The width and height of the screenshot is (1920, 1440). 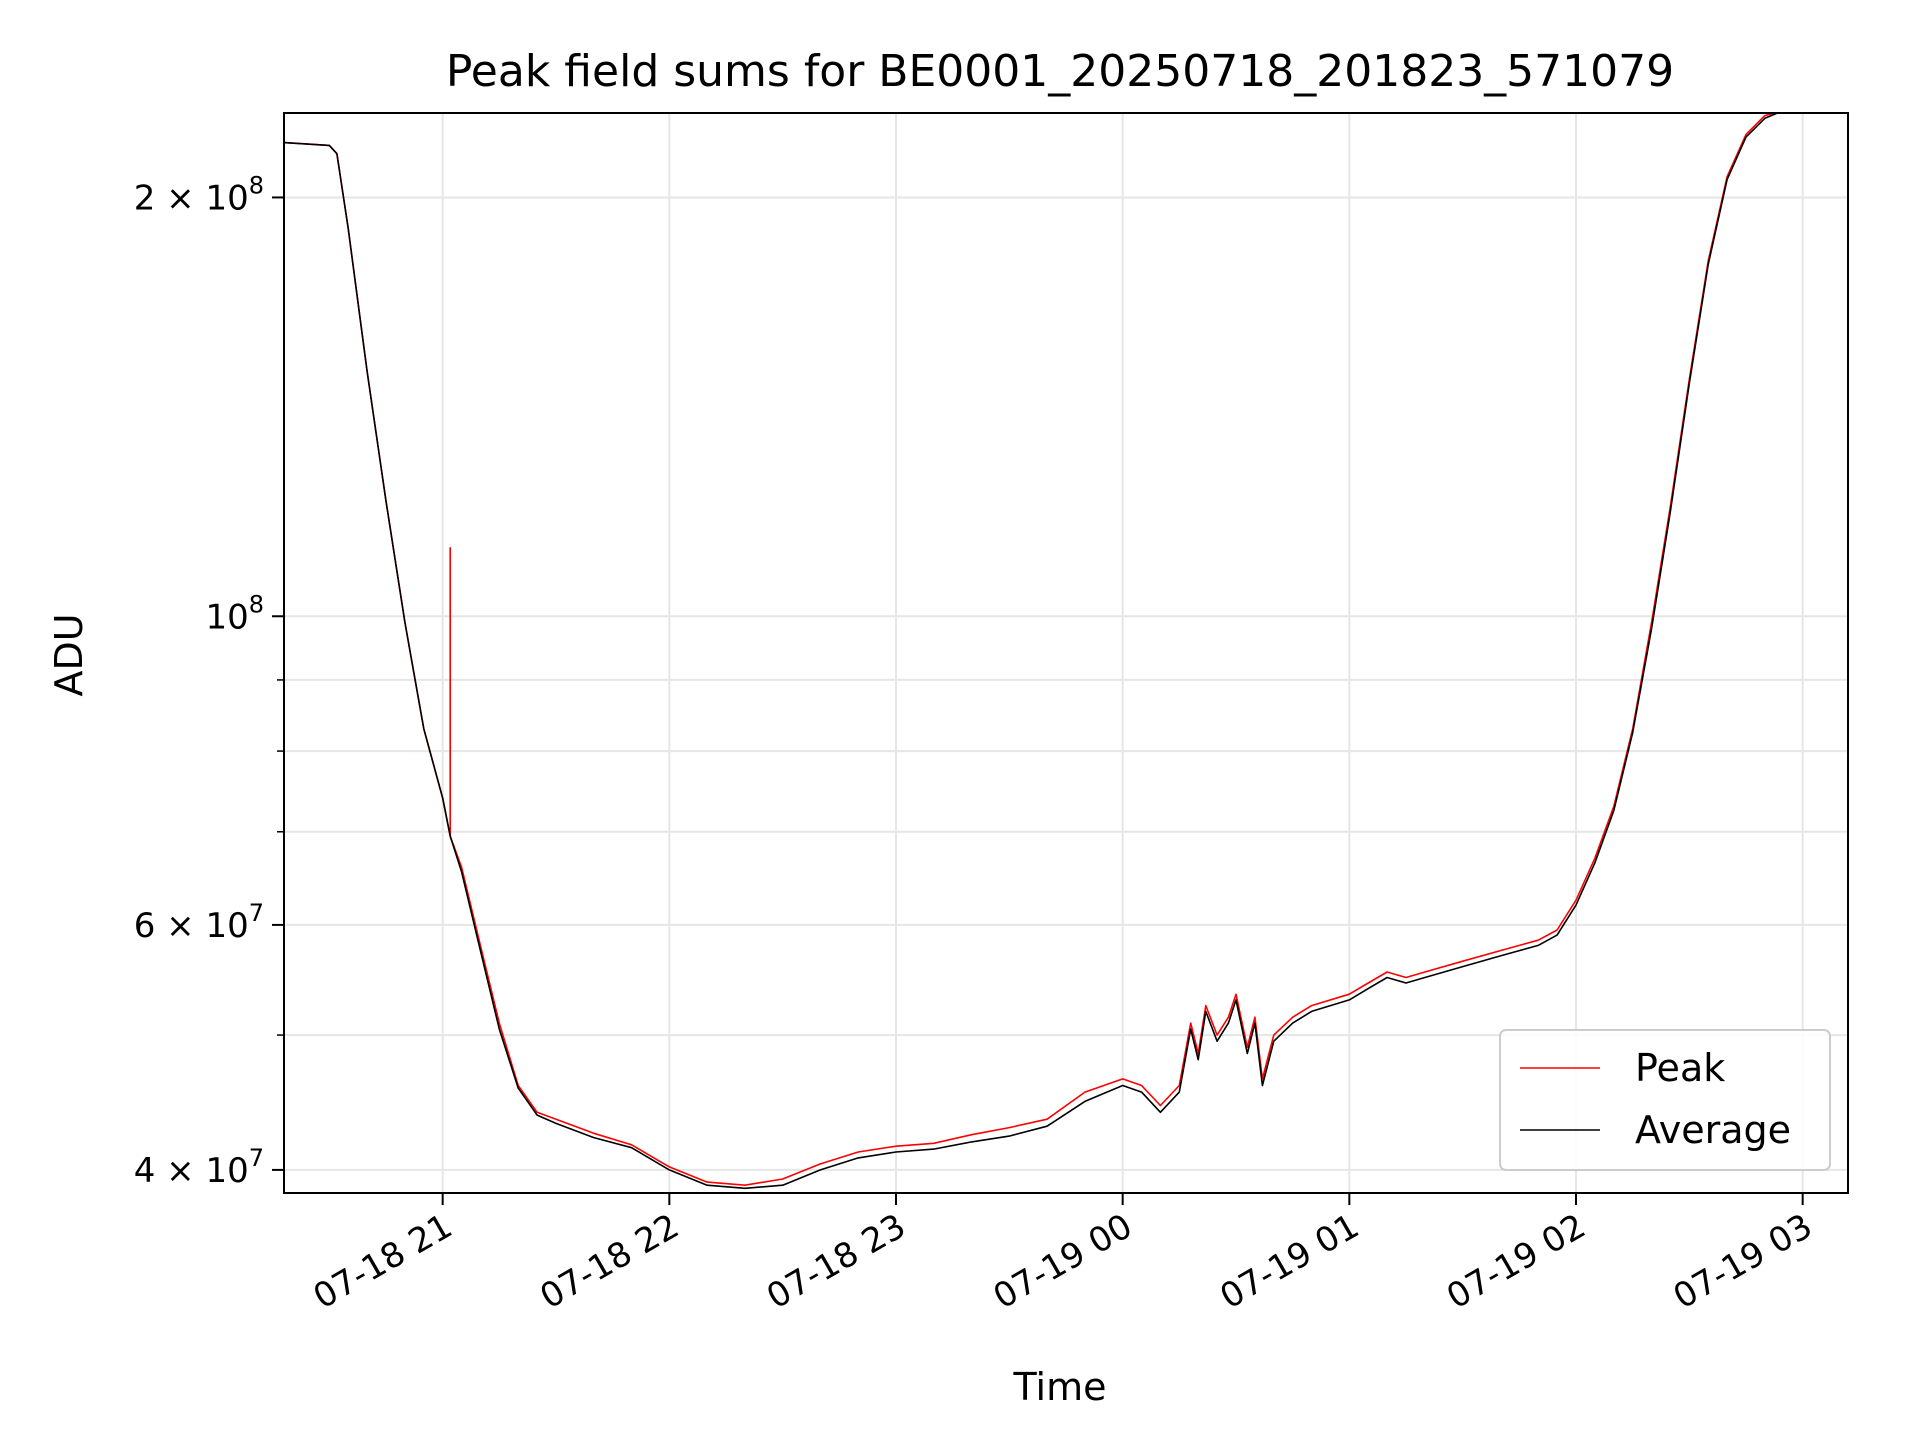 I want to click on y-tick-label: 4 × 107, so click(x=199, y=1167).